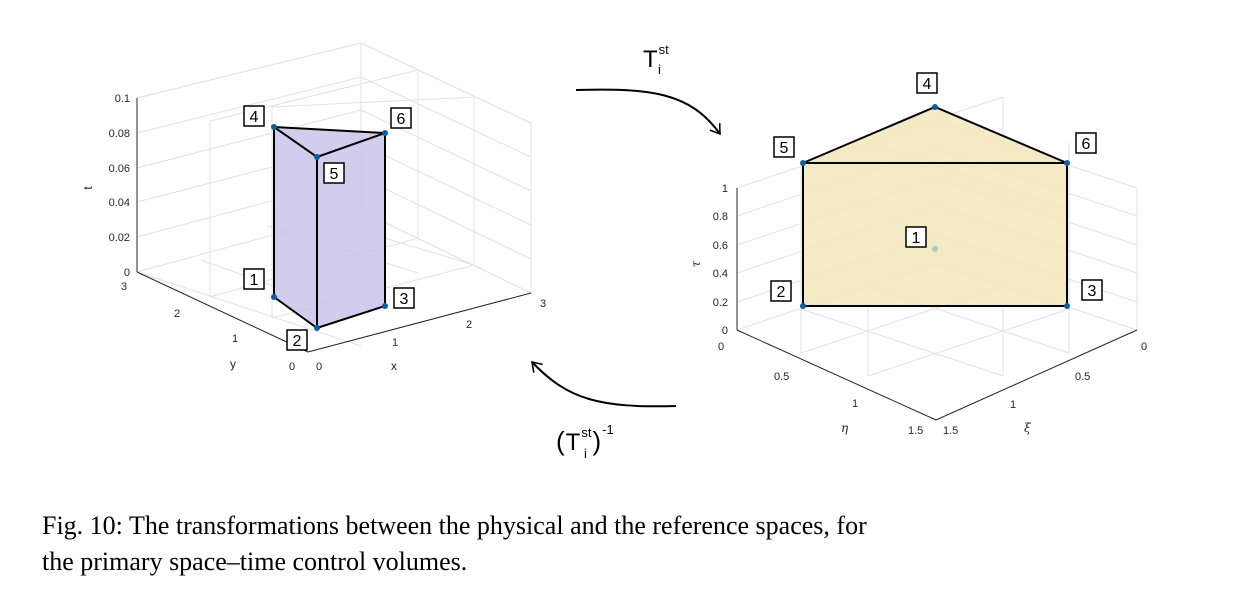 Image resolution: width=1233 pixels, height=599 pixels. Describe the element at coordinates (720, 274) in the screenshot. I see `tau-tick: 0.4` at that location.